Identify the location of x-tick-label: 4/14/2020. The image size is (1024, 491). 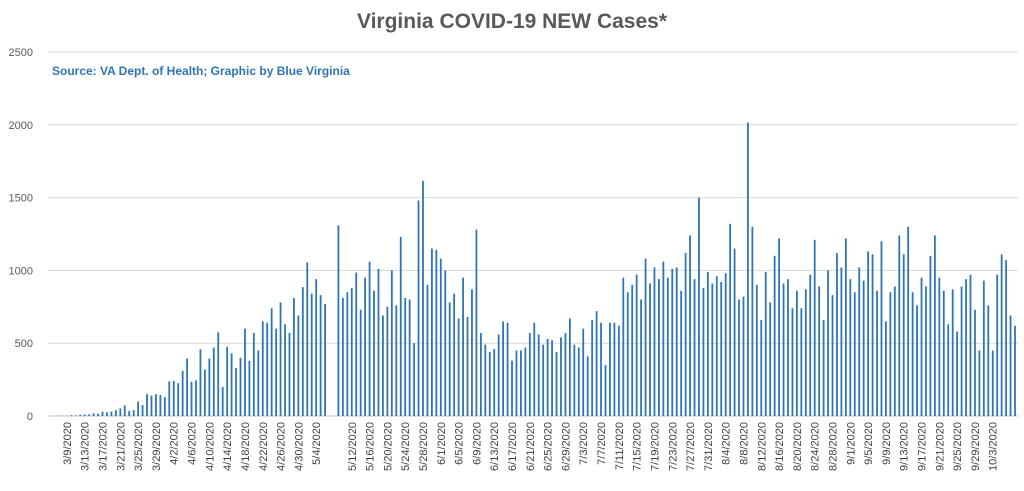
(228, 446).